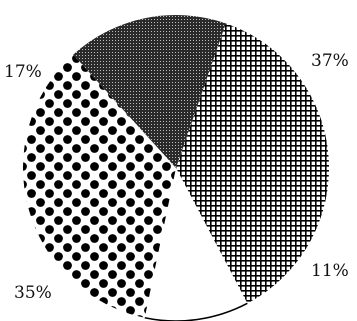 The image size is (357, 321). What do you see at coordinates (196, 311) in the screenshot?
I see `pie-slice-outline` at bounding box center [196, 311].